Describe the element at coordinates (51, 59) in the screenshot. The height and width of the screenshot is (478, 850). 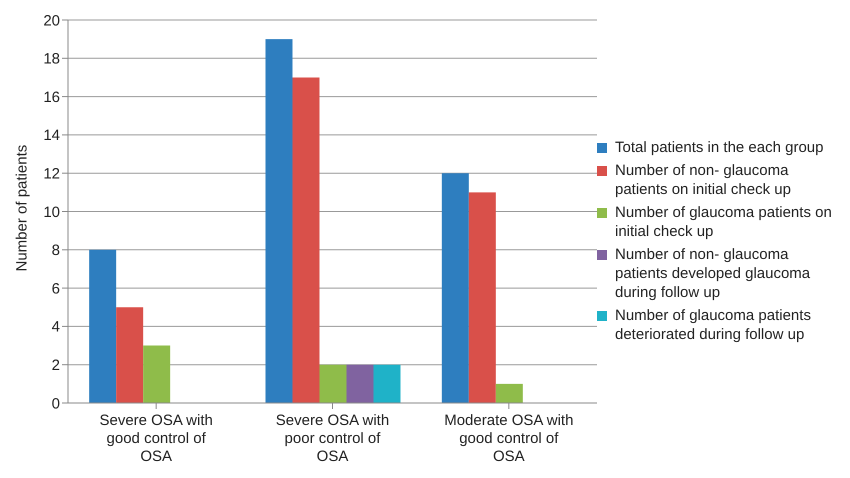
I see `y-tick-label: 18` at that location.